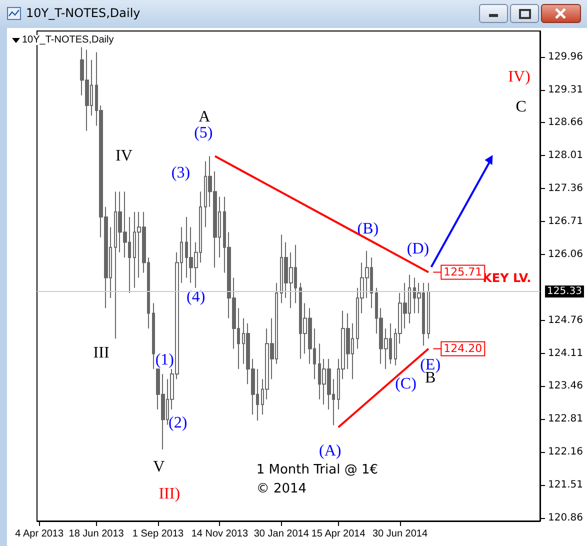 The width and height of the screenshot is (587, 546). I want to click on y-tick-label: 122.81, so click(565, 419).